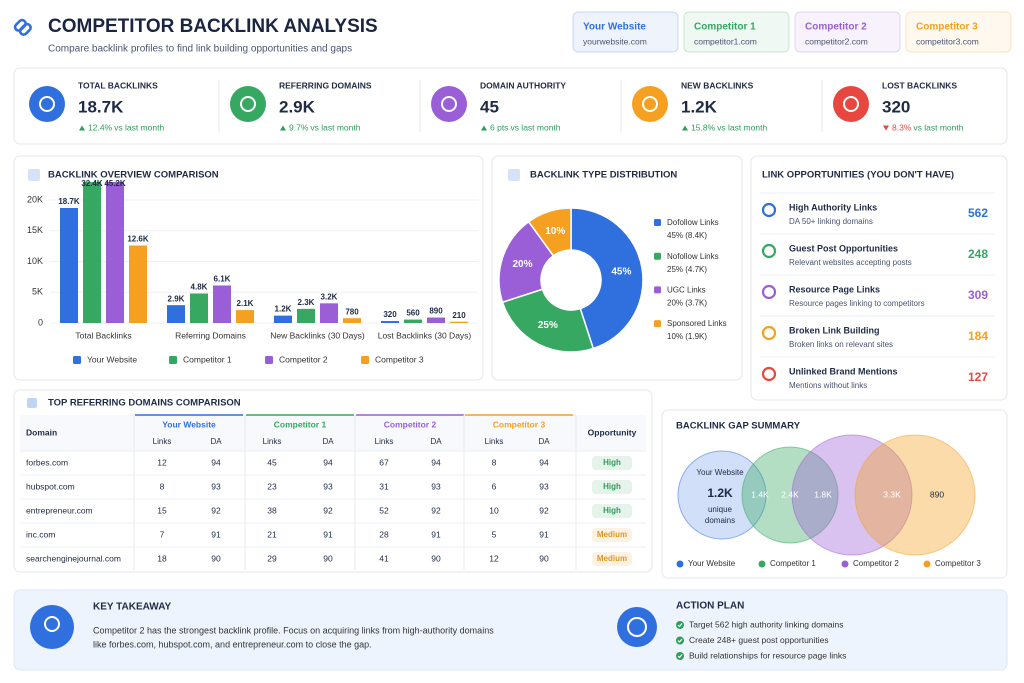  What do you see at coordinates (603, 175) in the screenshot?
I see `chart-title: BACKLINK TYPE DISTRIBUTION` at bounding box center [603, 175].